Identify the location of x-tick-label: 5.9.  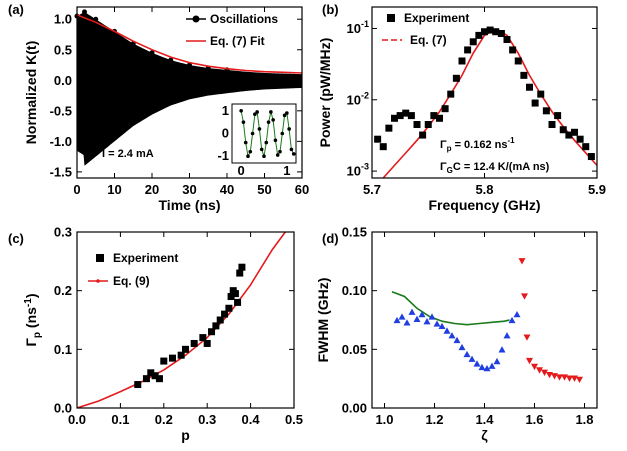
(597, 189).